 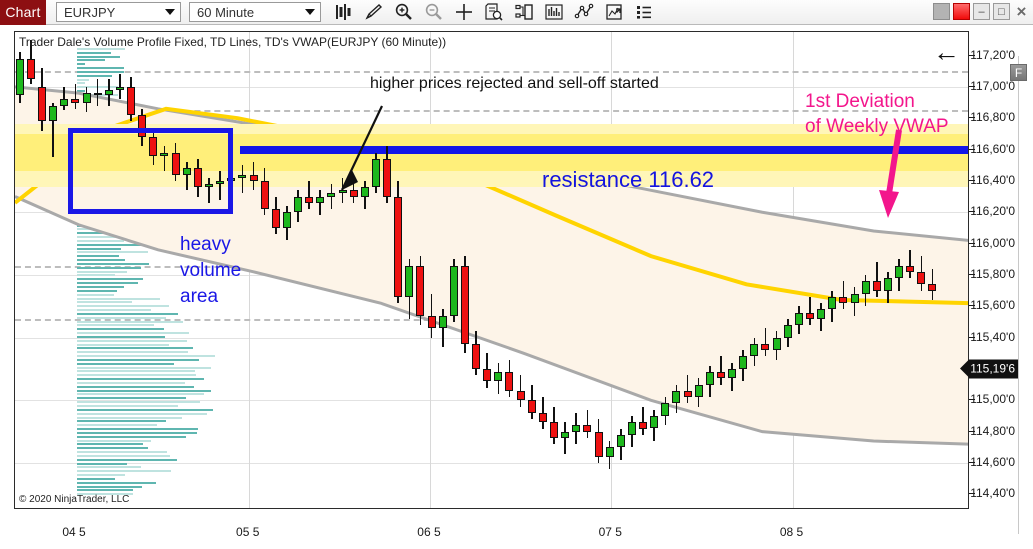 What do you see at coordinates (941, 11) in the screenshot?
I see `restore-all-button` at bounding box center [941, 11].